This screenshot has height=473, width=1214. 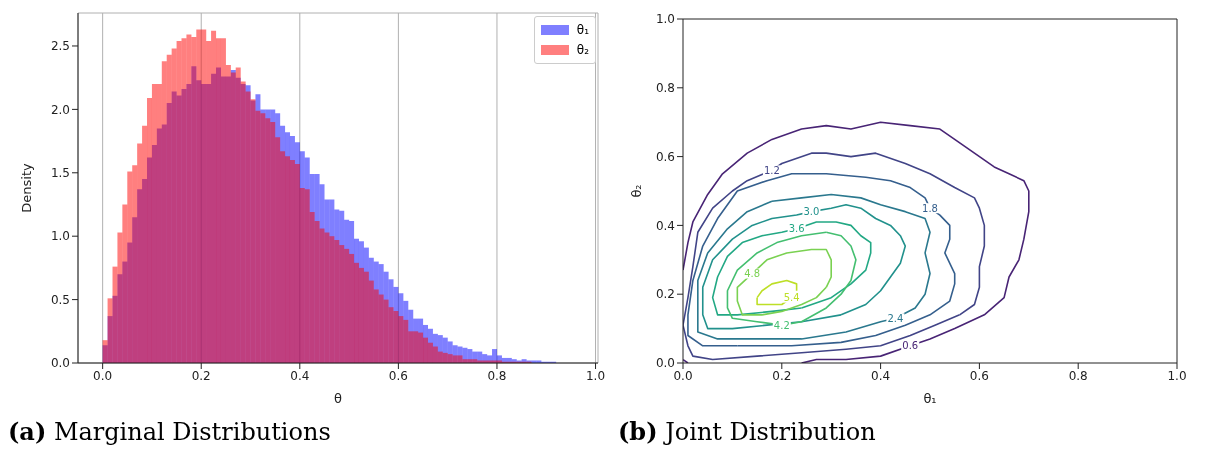 What do you see at coordinates (60, 109) in the screenshot?
I see `y-tick-label: 2.0` at bounding box center [60, 109].